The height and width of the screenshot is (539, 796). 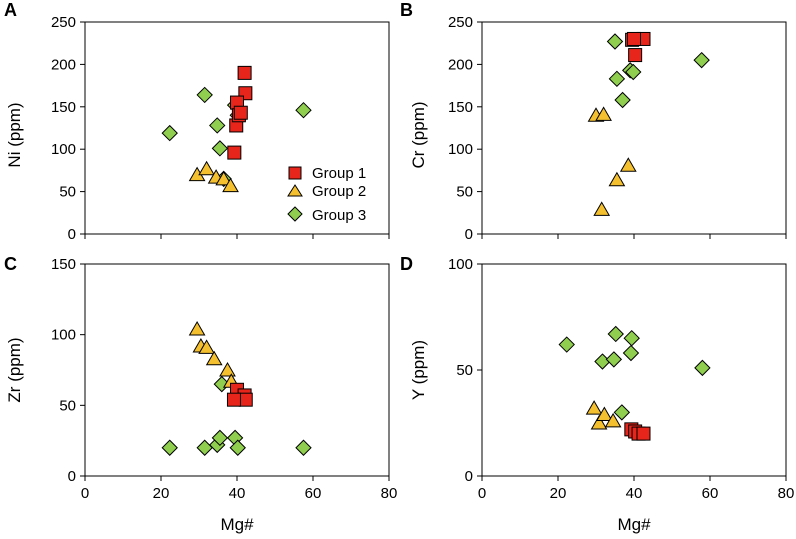 What do you see at coordinates (482, 493) in the screenshot?
I see `panel-d-xtick-label: 0` at bounding box center [482, 493].